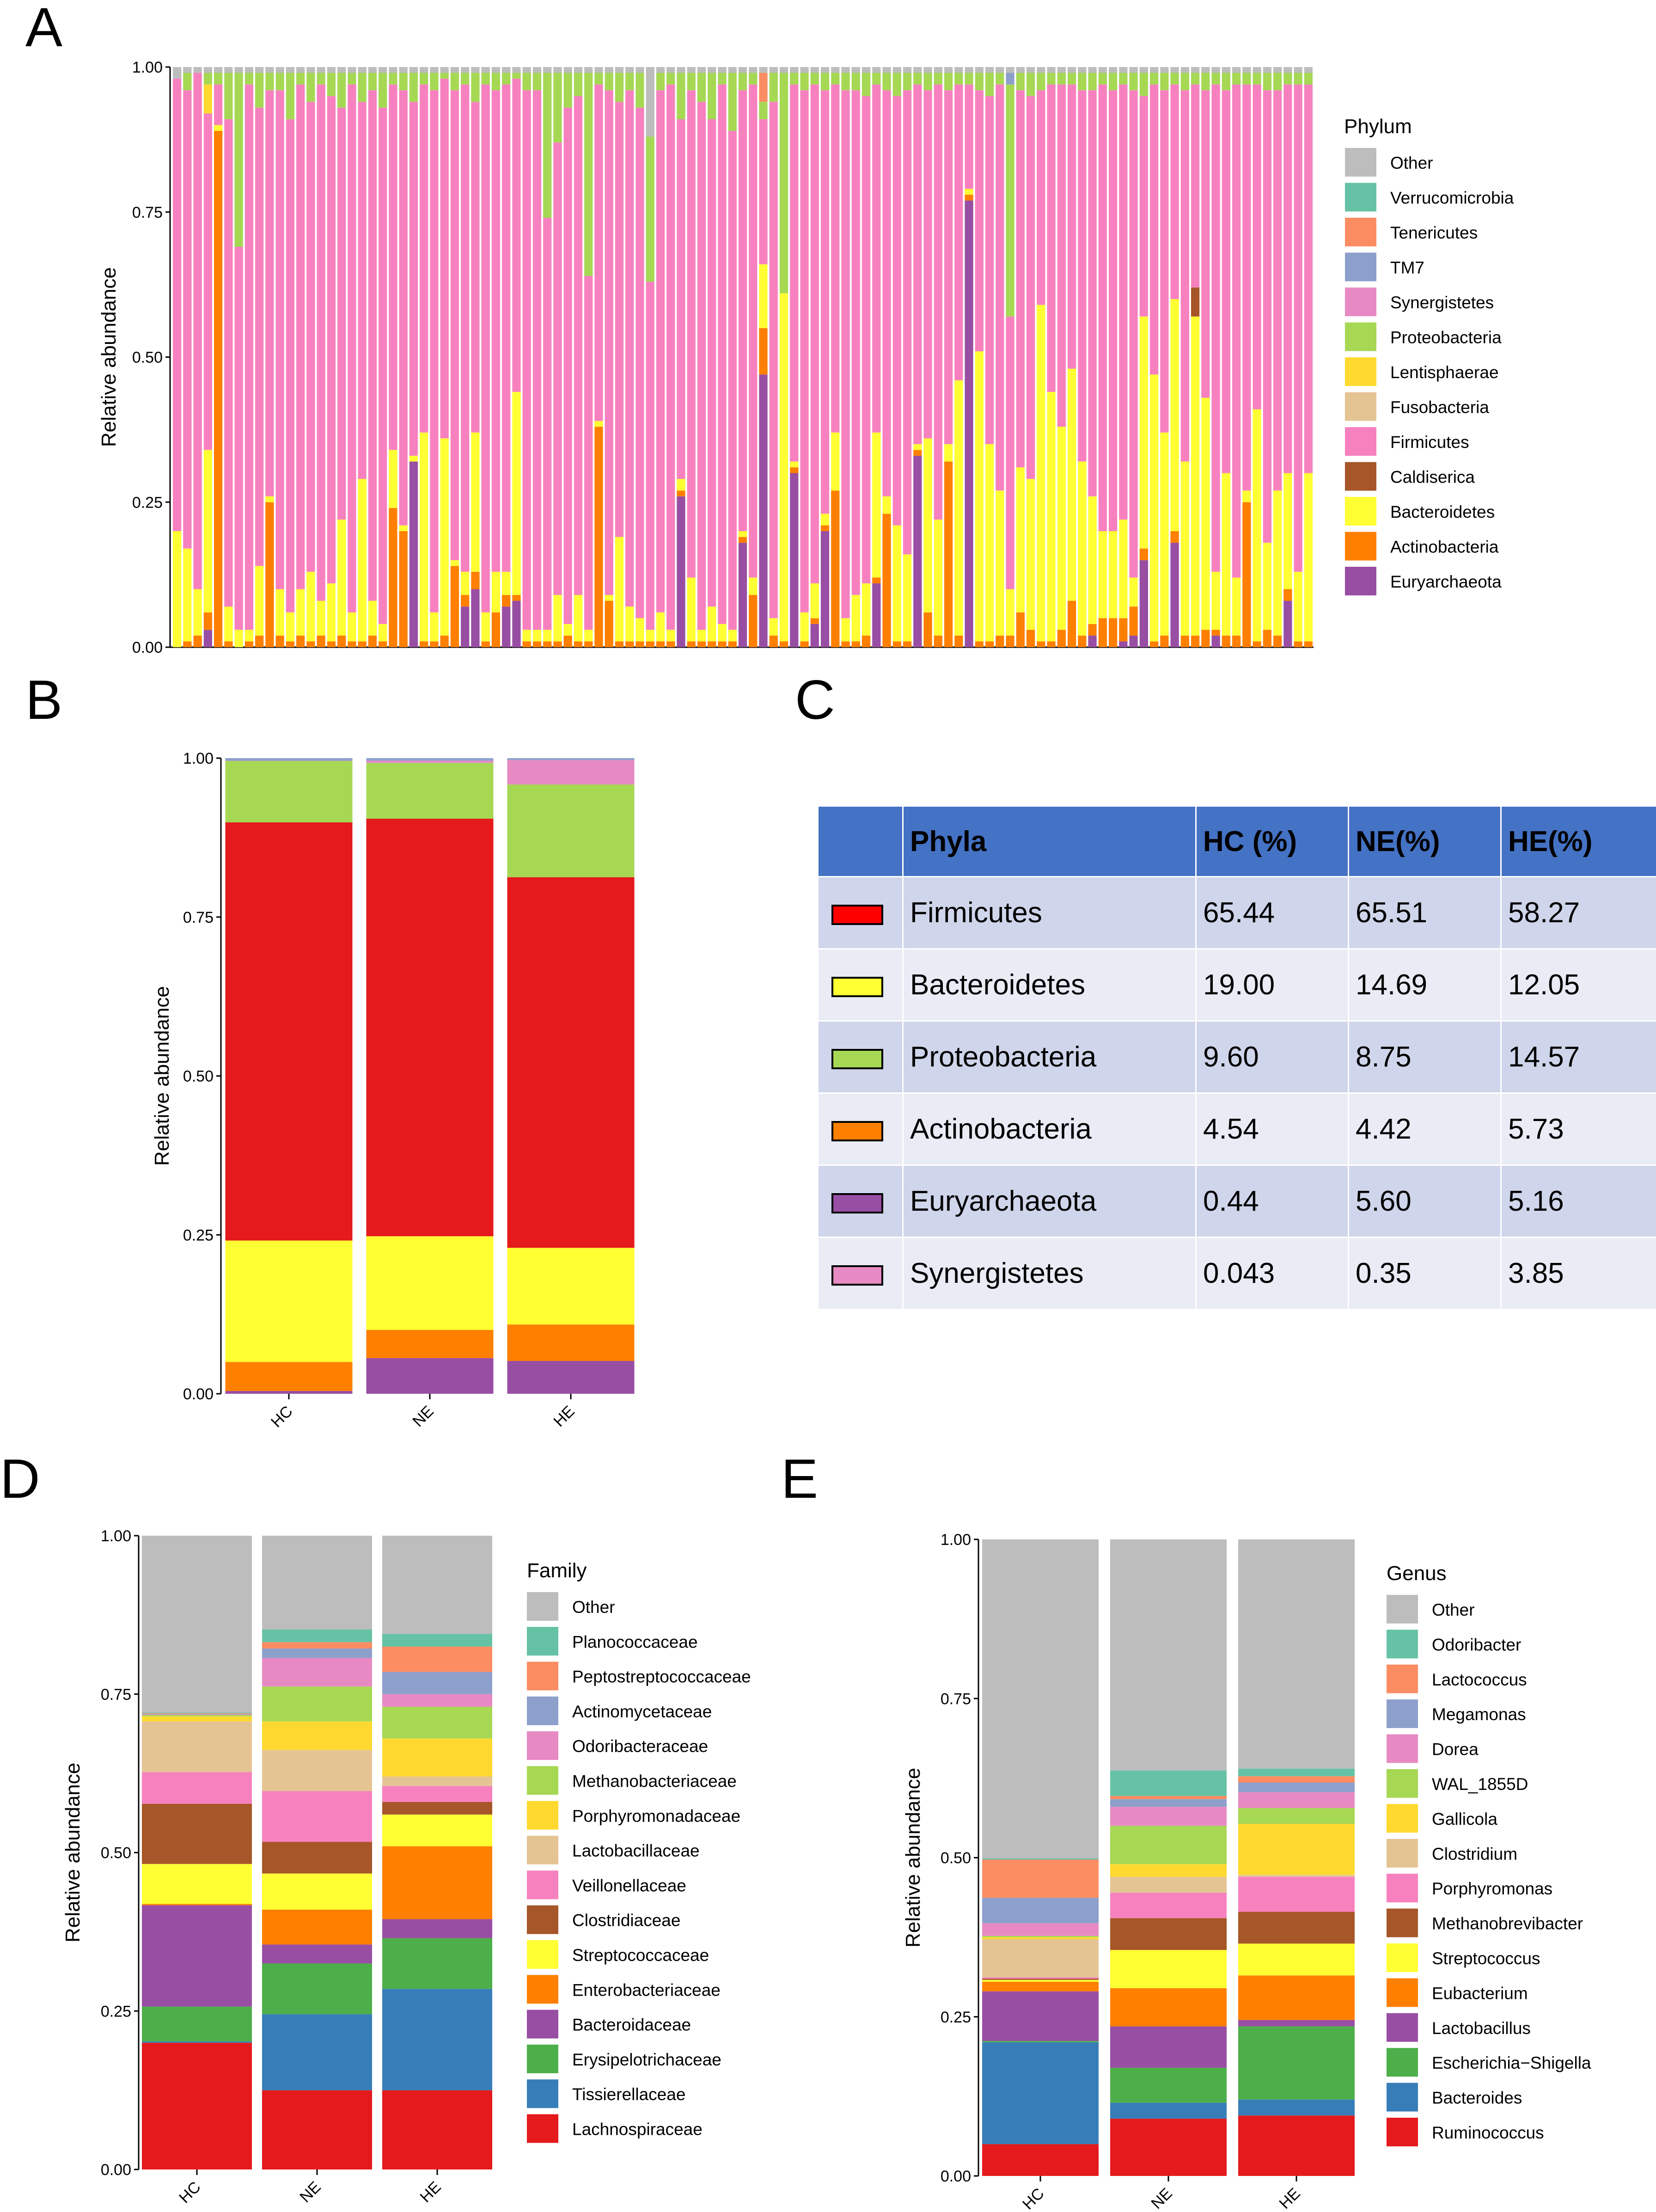  Describe the element at coordinates (1272, 985) in the screenshot. I see `table-cell-hc: 19.00` at that location.